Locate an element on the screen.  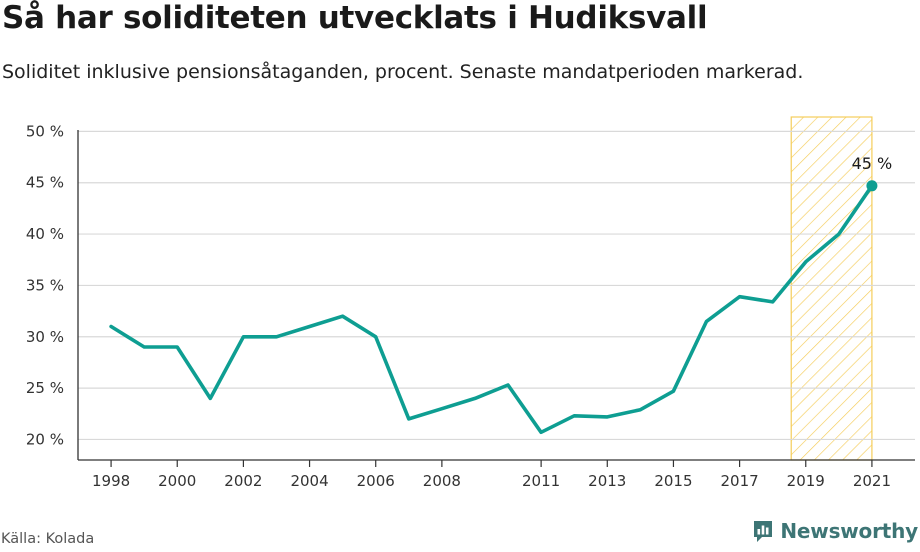
x-tick-label: 2011 is located at coordinates (541, 481).